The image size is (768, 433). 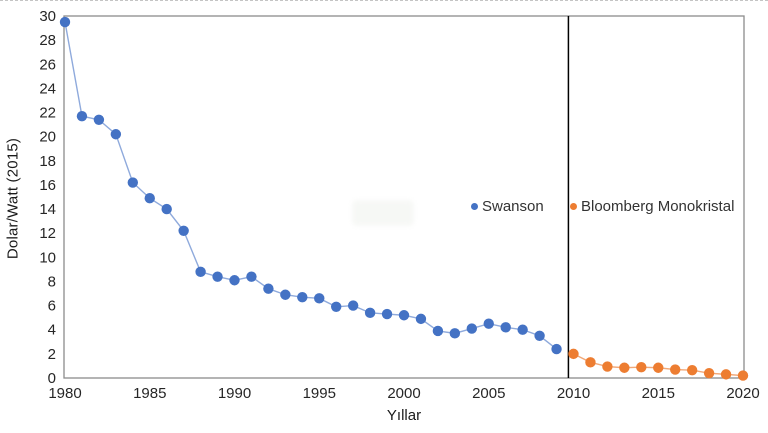 What do you see at coordinates (658, 393) in the screenshot?
I see `x-tick-label: 2015` at bounding box center [658, 393].